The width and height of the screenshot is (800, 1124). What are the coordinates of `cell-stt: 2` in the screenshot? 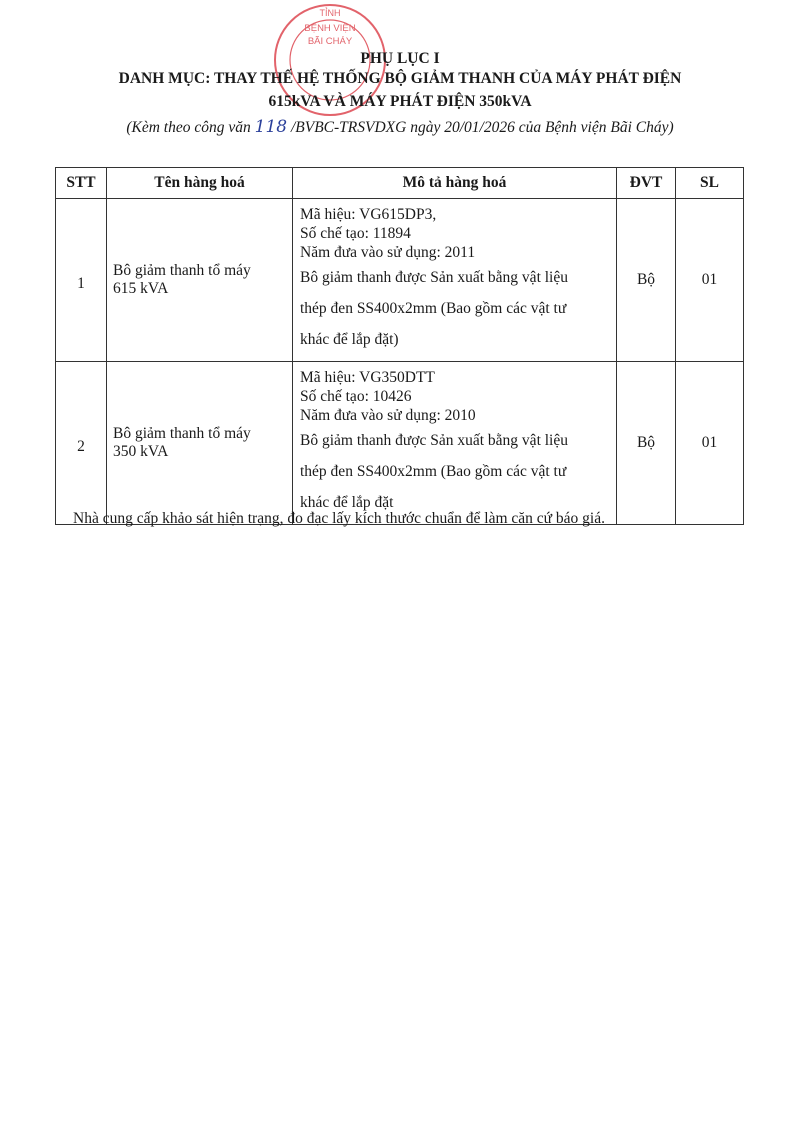 It's located at (81, 443).